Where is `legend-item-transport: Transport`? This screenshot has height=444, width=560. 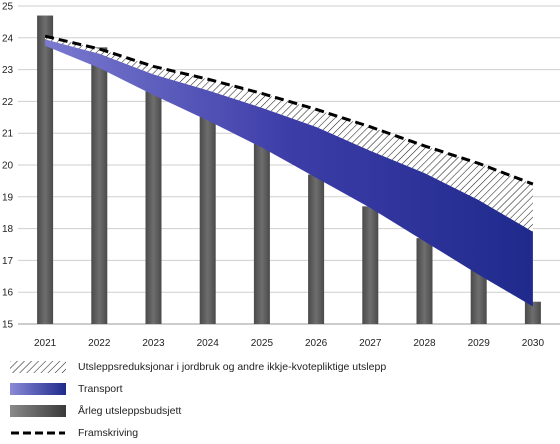
legend-item-transport: Transport is located at coordinates (198, 389).